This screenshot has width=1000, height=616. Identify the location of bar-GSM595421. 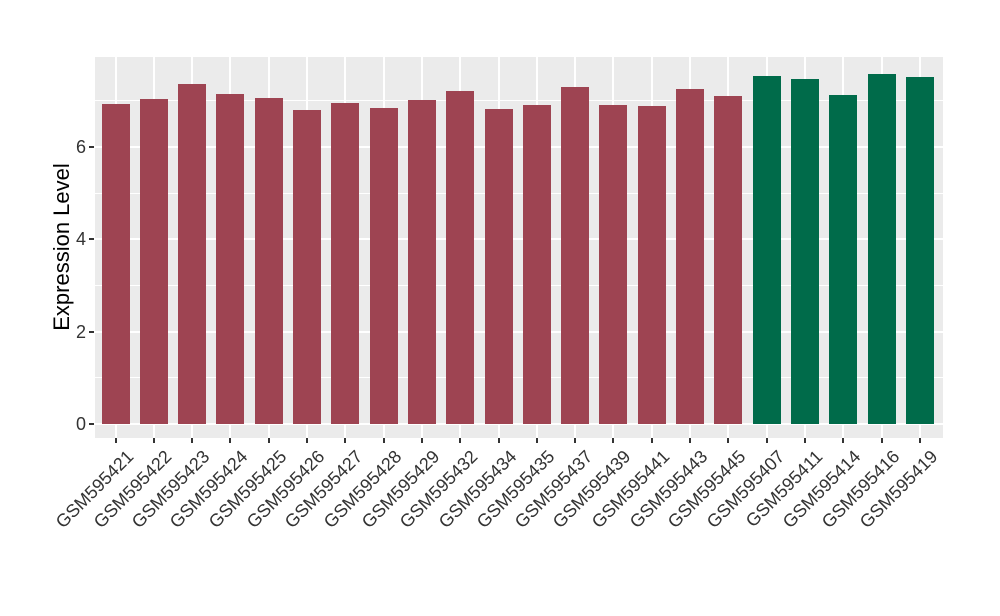
(115, 264).